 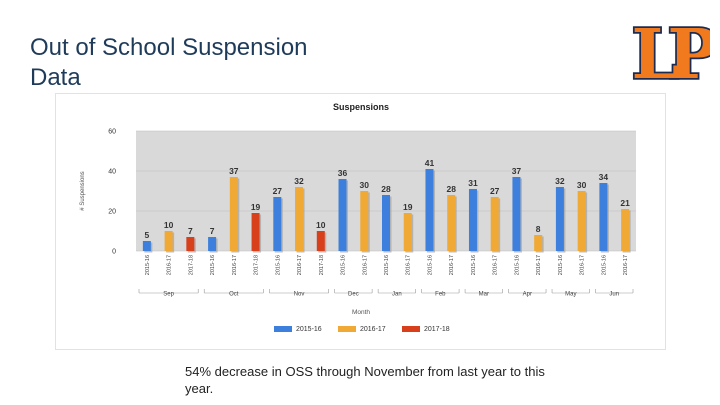 I want to click on bar-group: 37 2015-16, so click(x=517, y=220).